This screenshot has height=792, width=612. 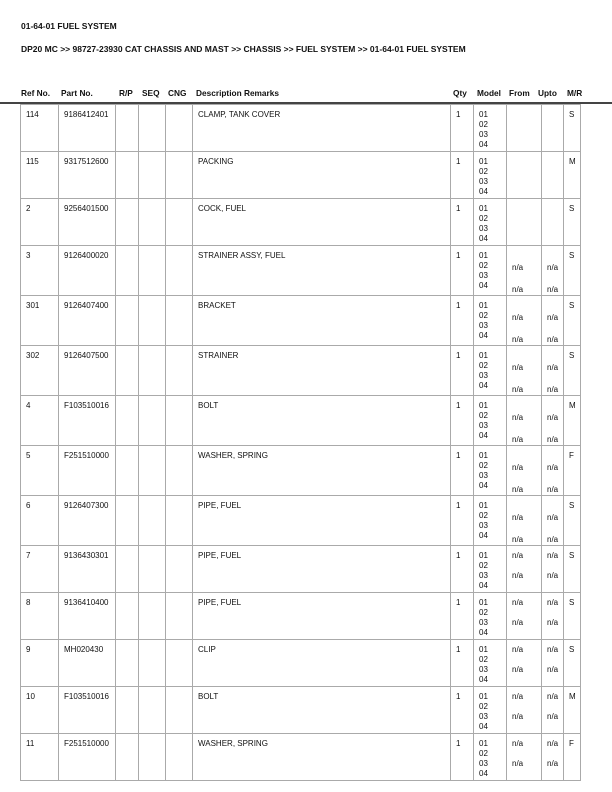 I want to click on page-title: 01-64-01 FUEL SYSTEM, so click(x=69, y=26).